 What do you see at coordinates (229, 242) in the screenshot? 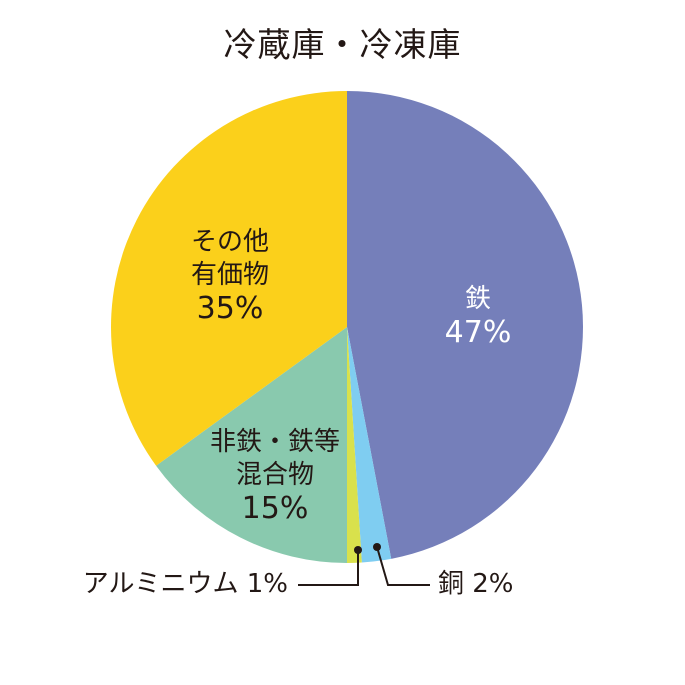
I see `other-label-line1: その他` at bounding box center [229, 242].